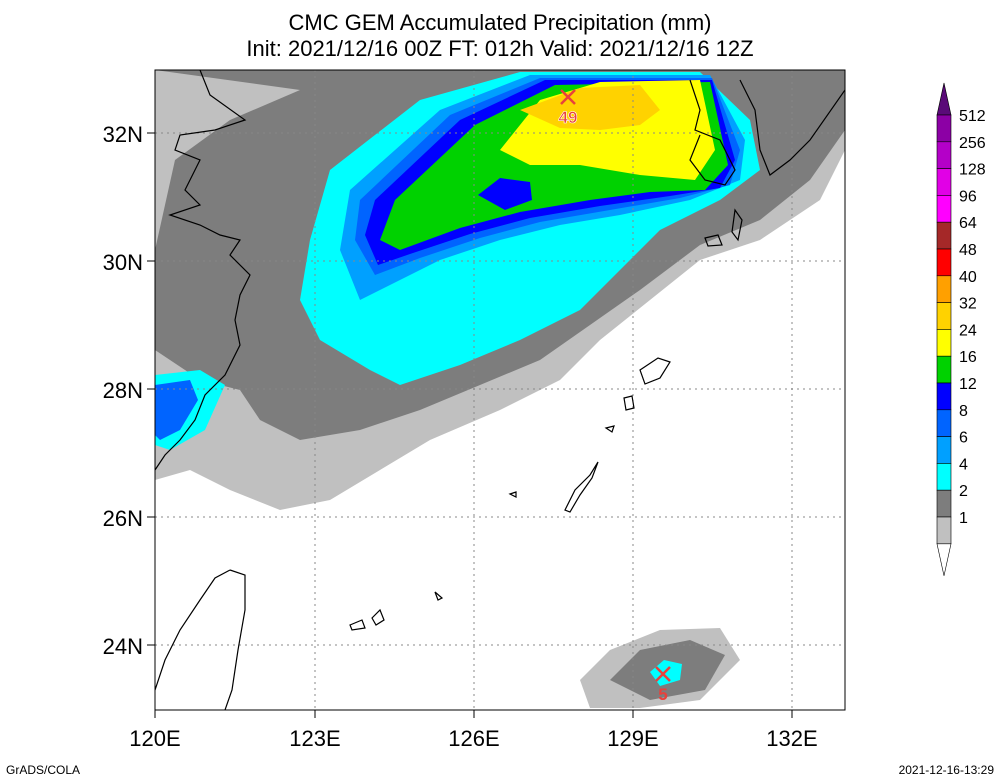 The image size is (1000, 779). I want to click on ishigaki-island, so click(367, 619).